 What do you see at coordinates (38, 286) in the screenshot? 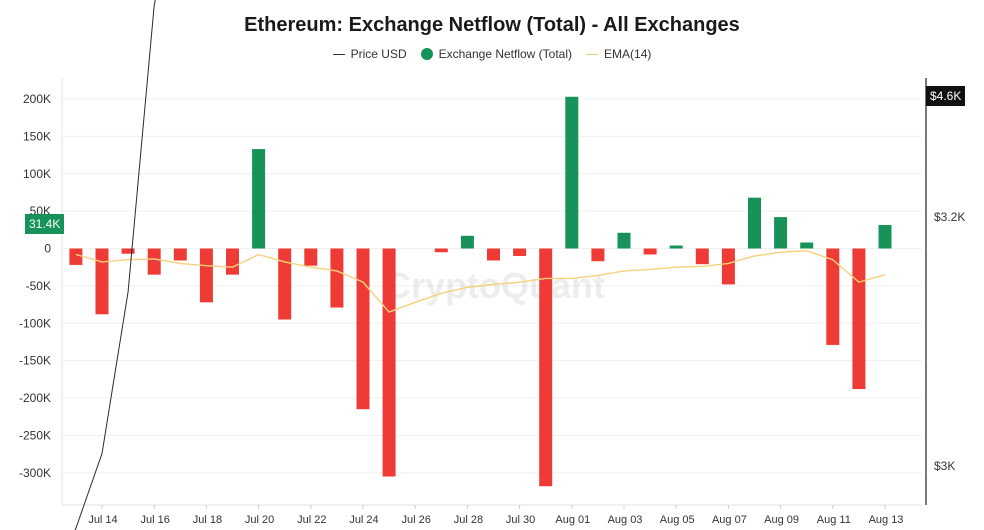
I see `y-left-tick-label: -50K` at bounding box center [38, 286].